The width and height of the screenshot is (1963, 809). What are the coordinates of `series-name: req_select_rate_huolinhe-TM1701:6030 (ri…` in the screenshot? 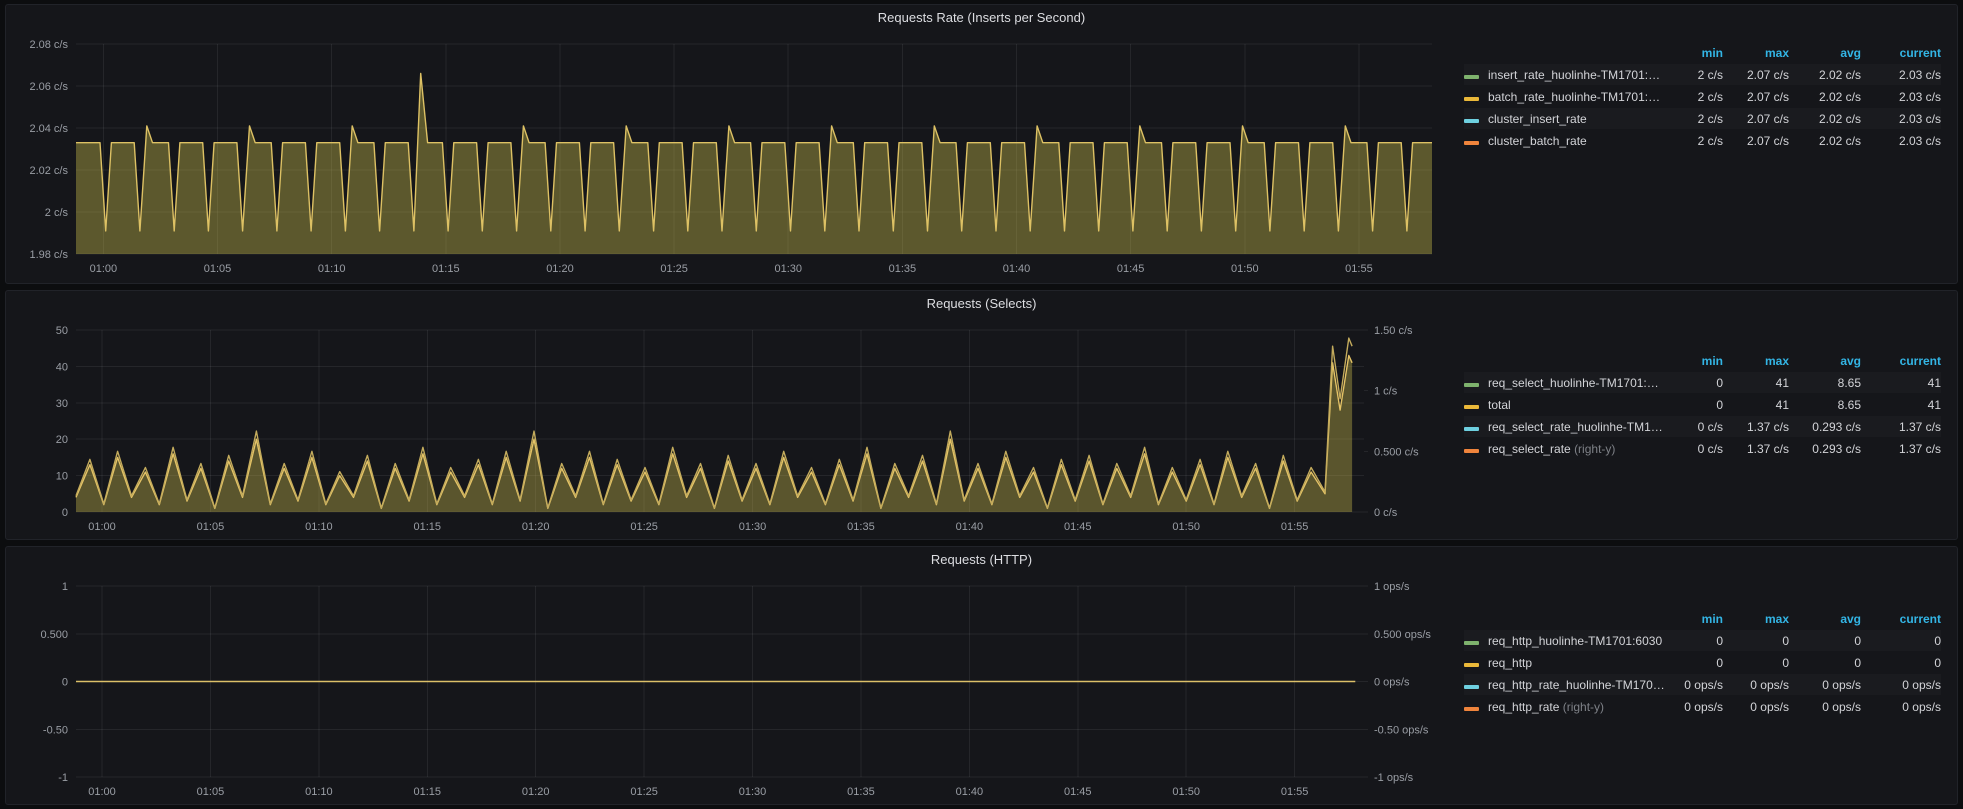 It's located at (1576, 426).